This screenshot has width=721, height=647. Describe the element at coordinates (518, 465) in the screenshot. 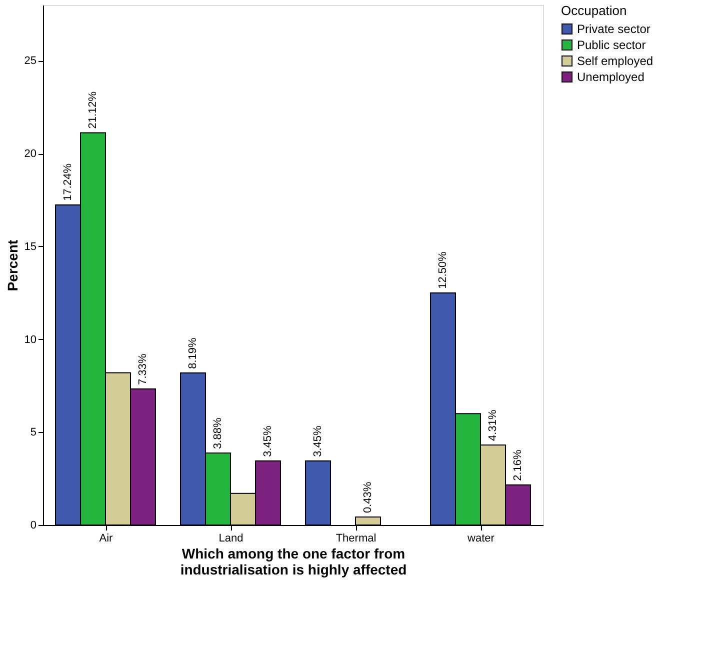

I see `data-label: 2.16%` at that location.